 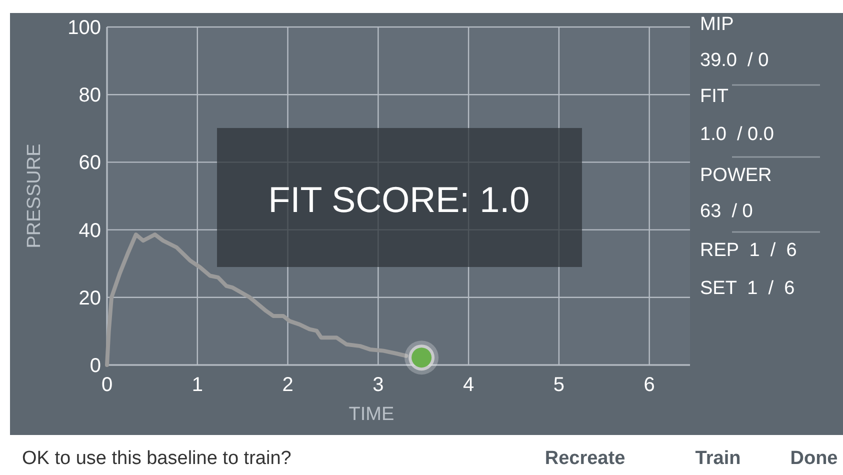 What do you see at coordinates (718, 458) in the screenshot?
I see `train-button: Train` at bounding box center [718, 458].